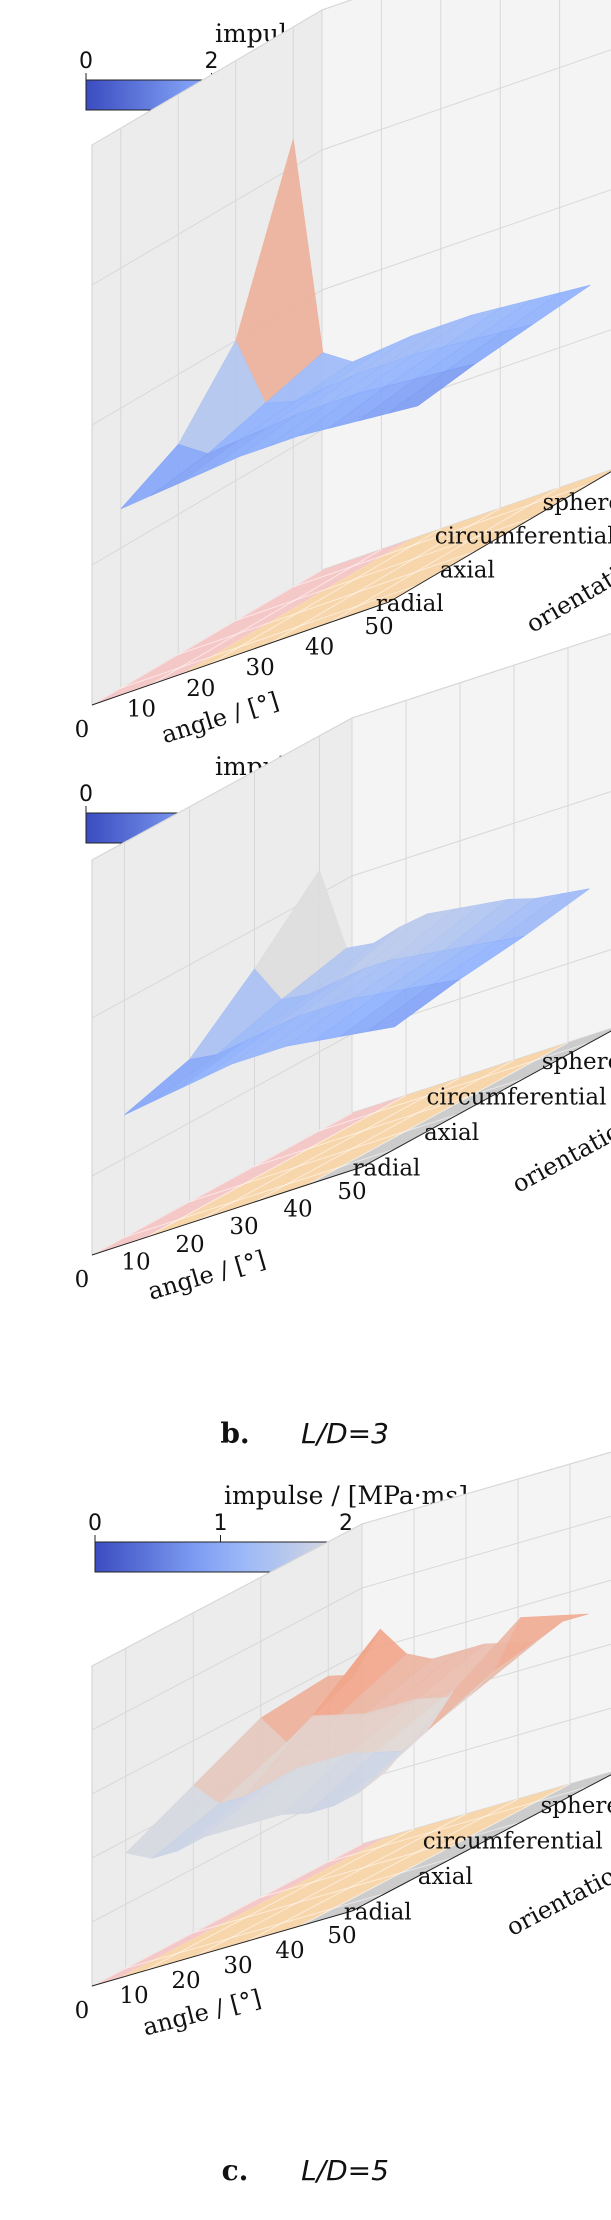 This screenshot has width=611, height=2220. I want to click on panel-caption: c. L/D=5, so click(305, 2170).